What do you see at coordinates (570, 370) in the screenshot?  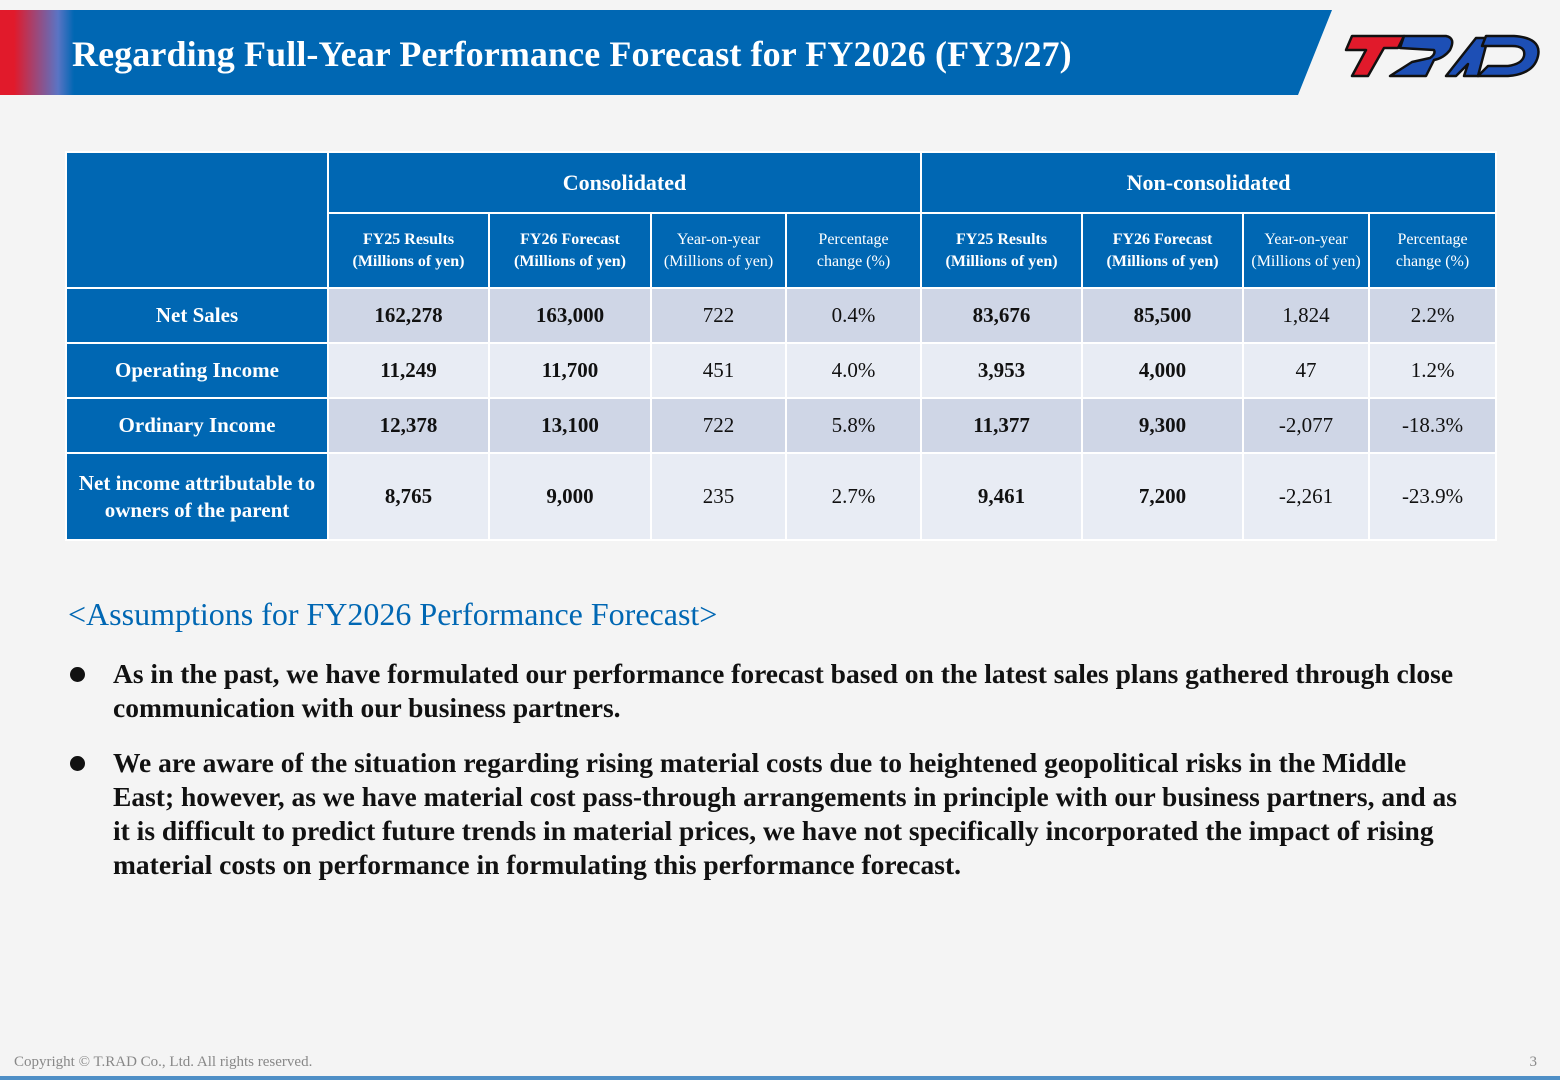 I see `table-cell: 11,700` at bounding box center [570, 370].